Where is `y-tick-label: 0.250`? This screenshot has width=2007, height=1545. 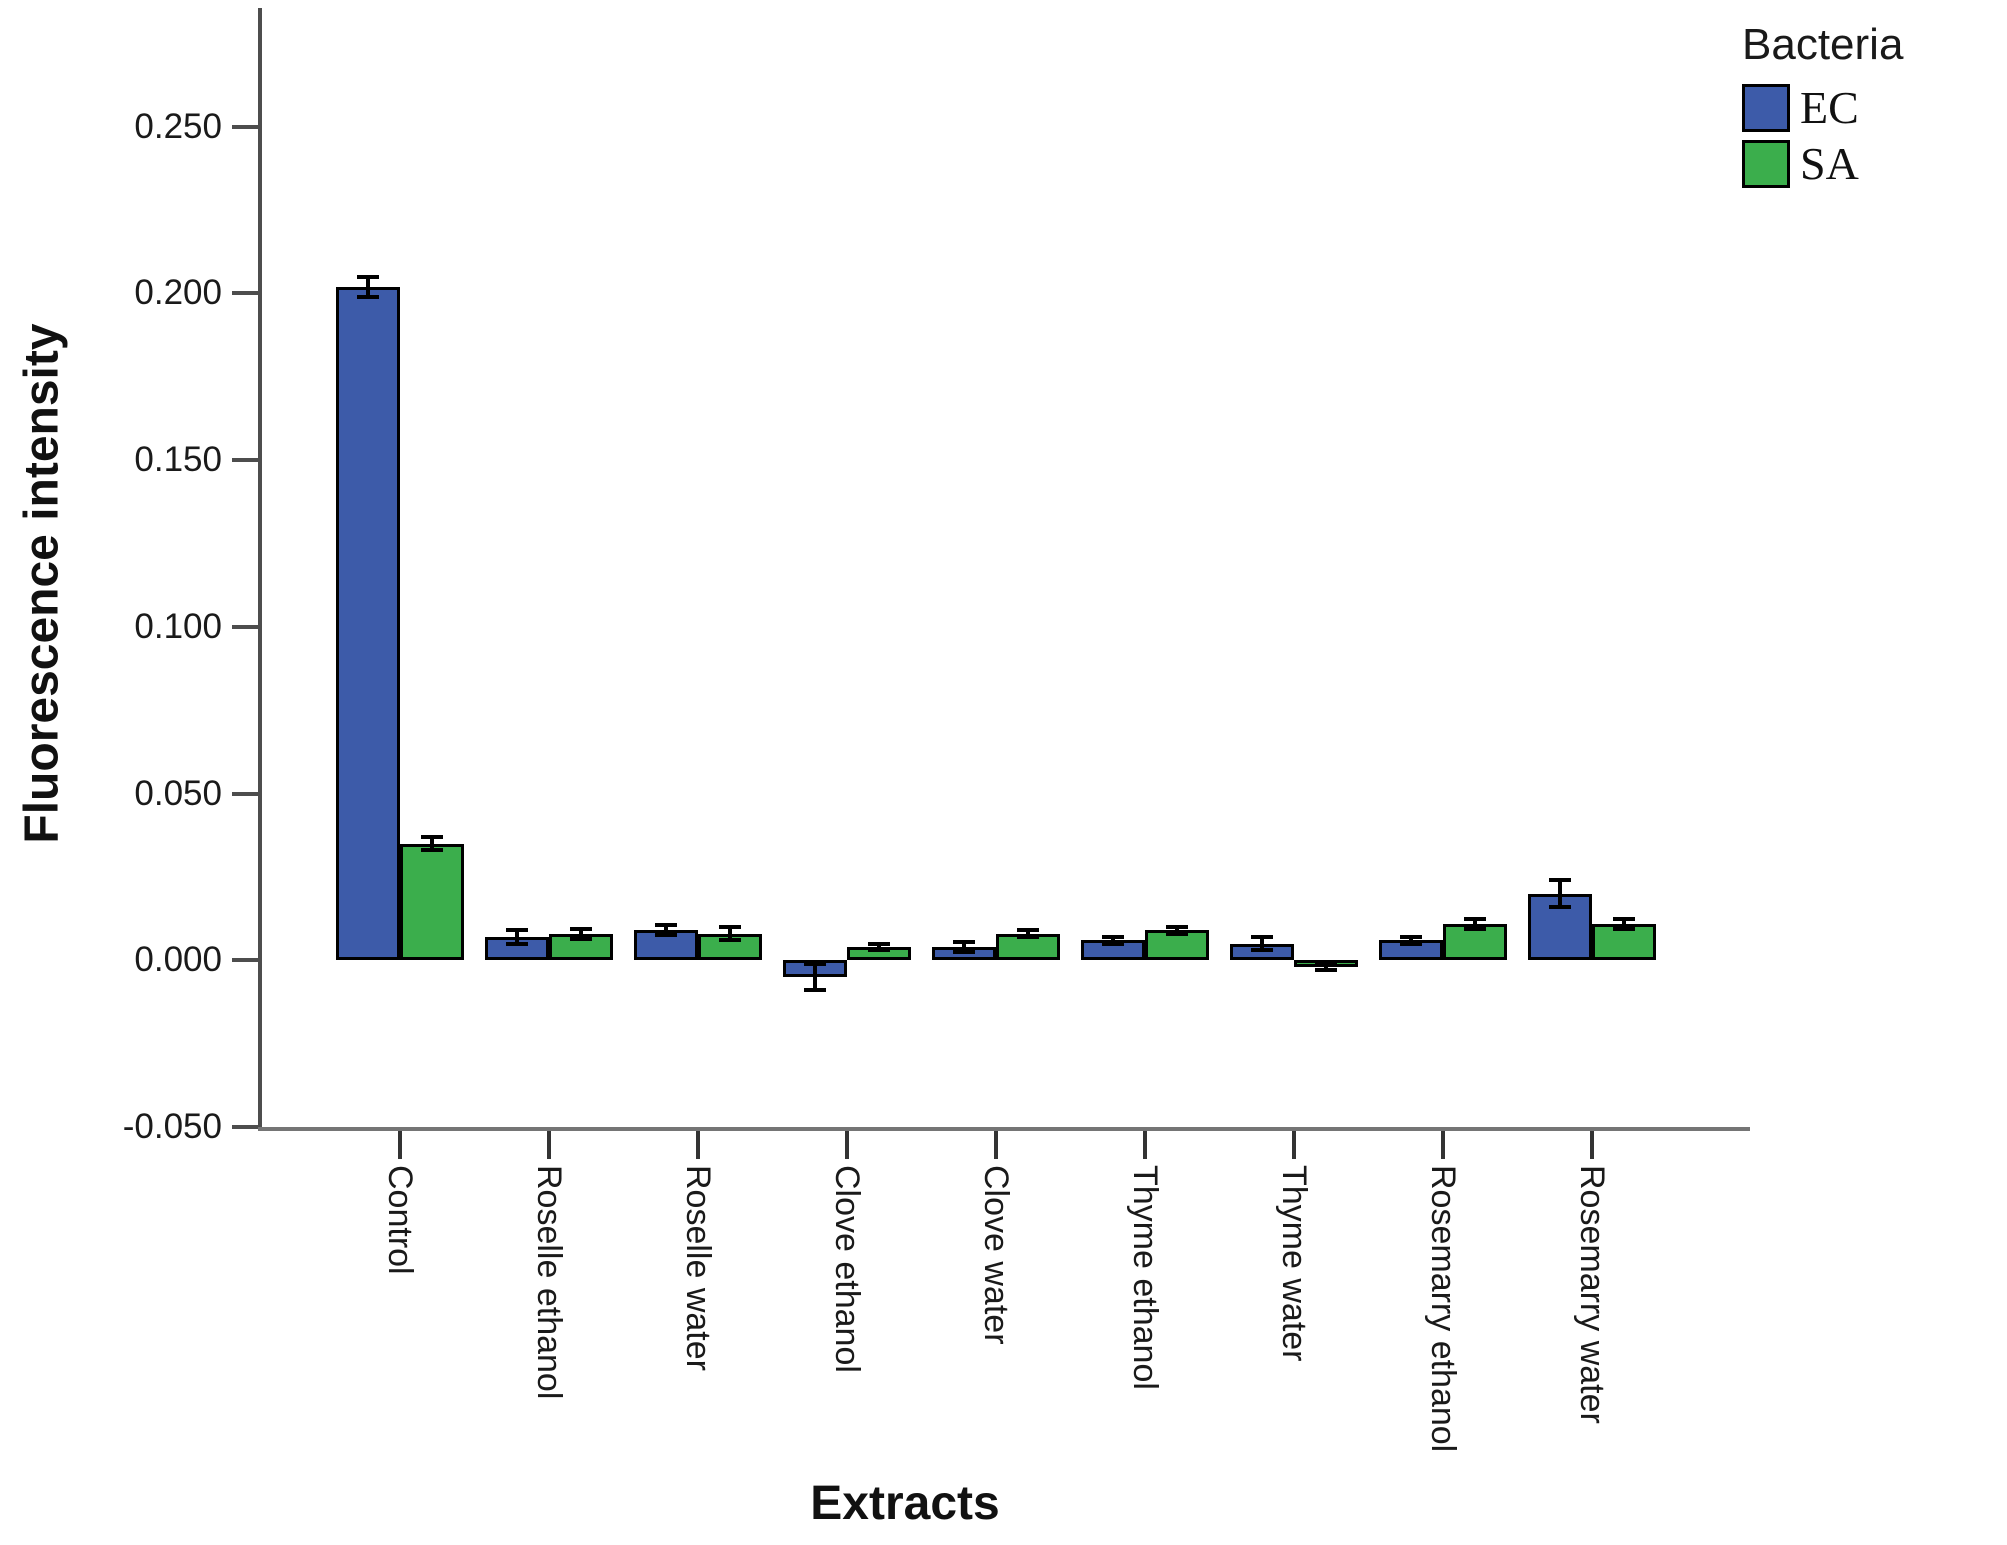 y-tick-label: 0.250 is located at coordinates (178, 126).